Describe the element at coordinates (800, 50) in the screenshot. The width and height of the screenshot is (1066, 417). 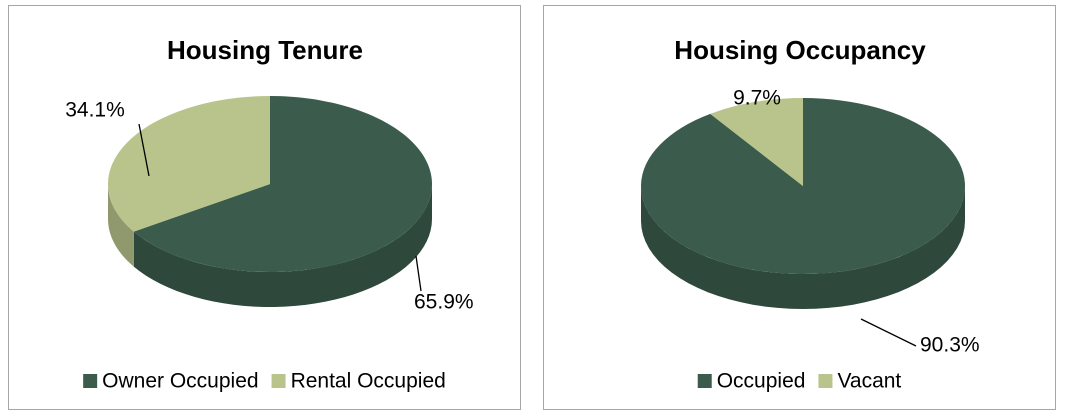
I see `chart-title: Housing Occupancy` at that location.